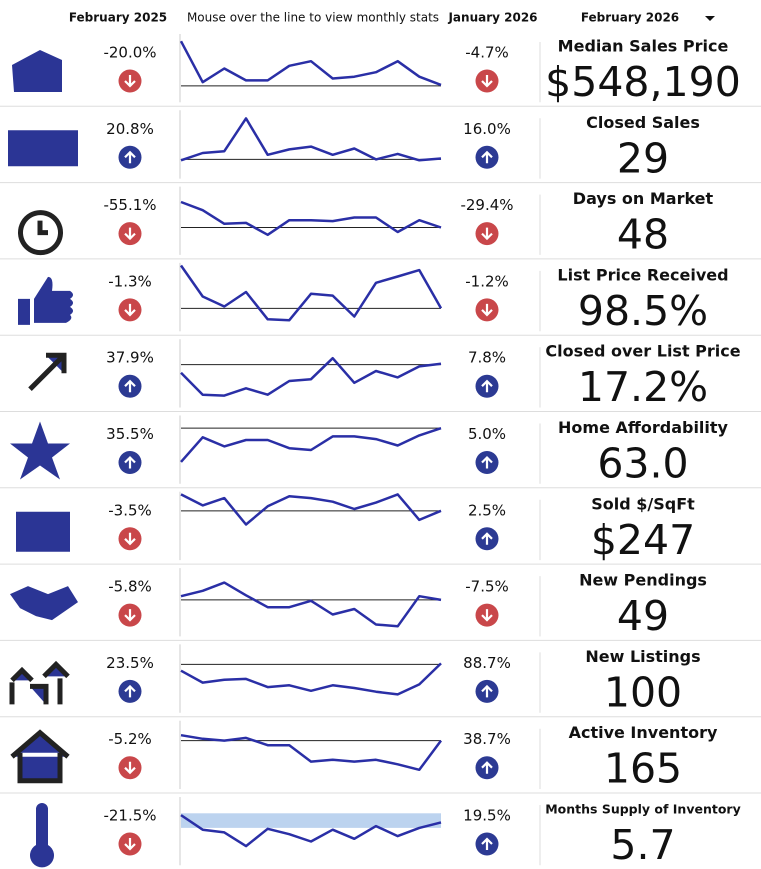  Describe the element at coordinates (129, 205) in the screenshot. I see `percent-change: -55.1%` at that location.